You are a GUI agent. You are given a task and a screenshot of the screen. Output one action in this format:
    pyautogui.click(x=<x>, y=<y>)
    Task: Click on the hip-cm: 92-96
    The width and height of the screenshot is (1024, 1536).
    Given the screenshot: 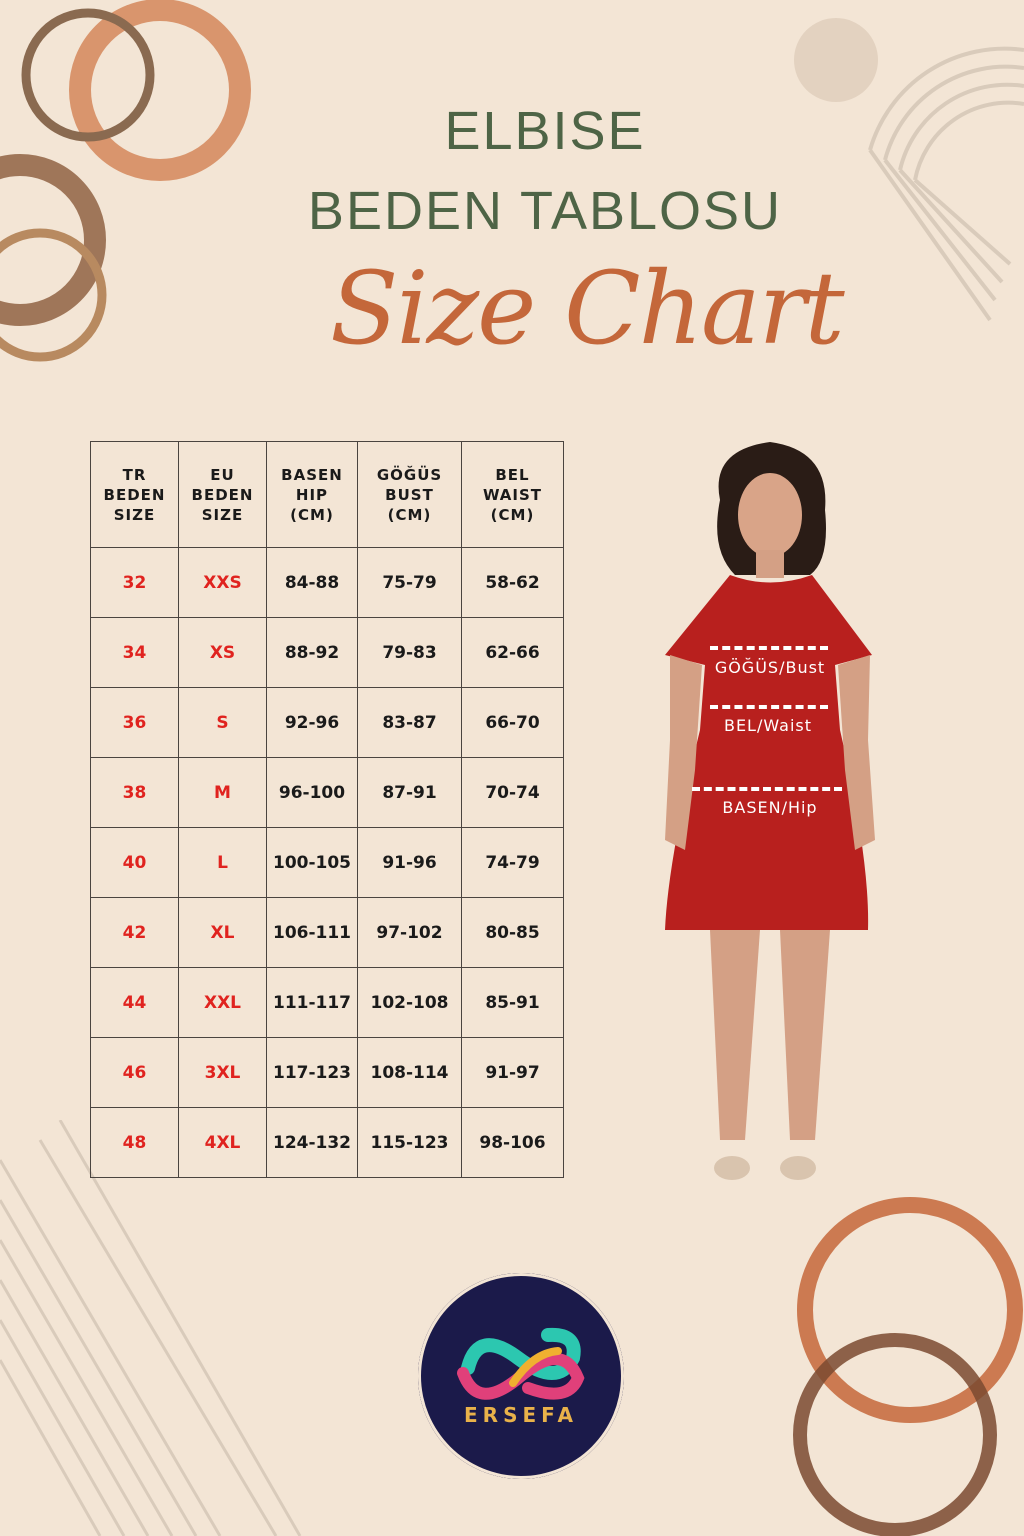 What is the action you would take?
    pyautogui.click(x=312, y=722)
    